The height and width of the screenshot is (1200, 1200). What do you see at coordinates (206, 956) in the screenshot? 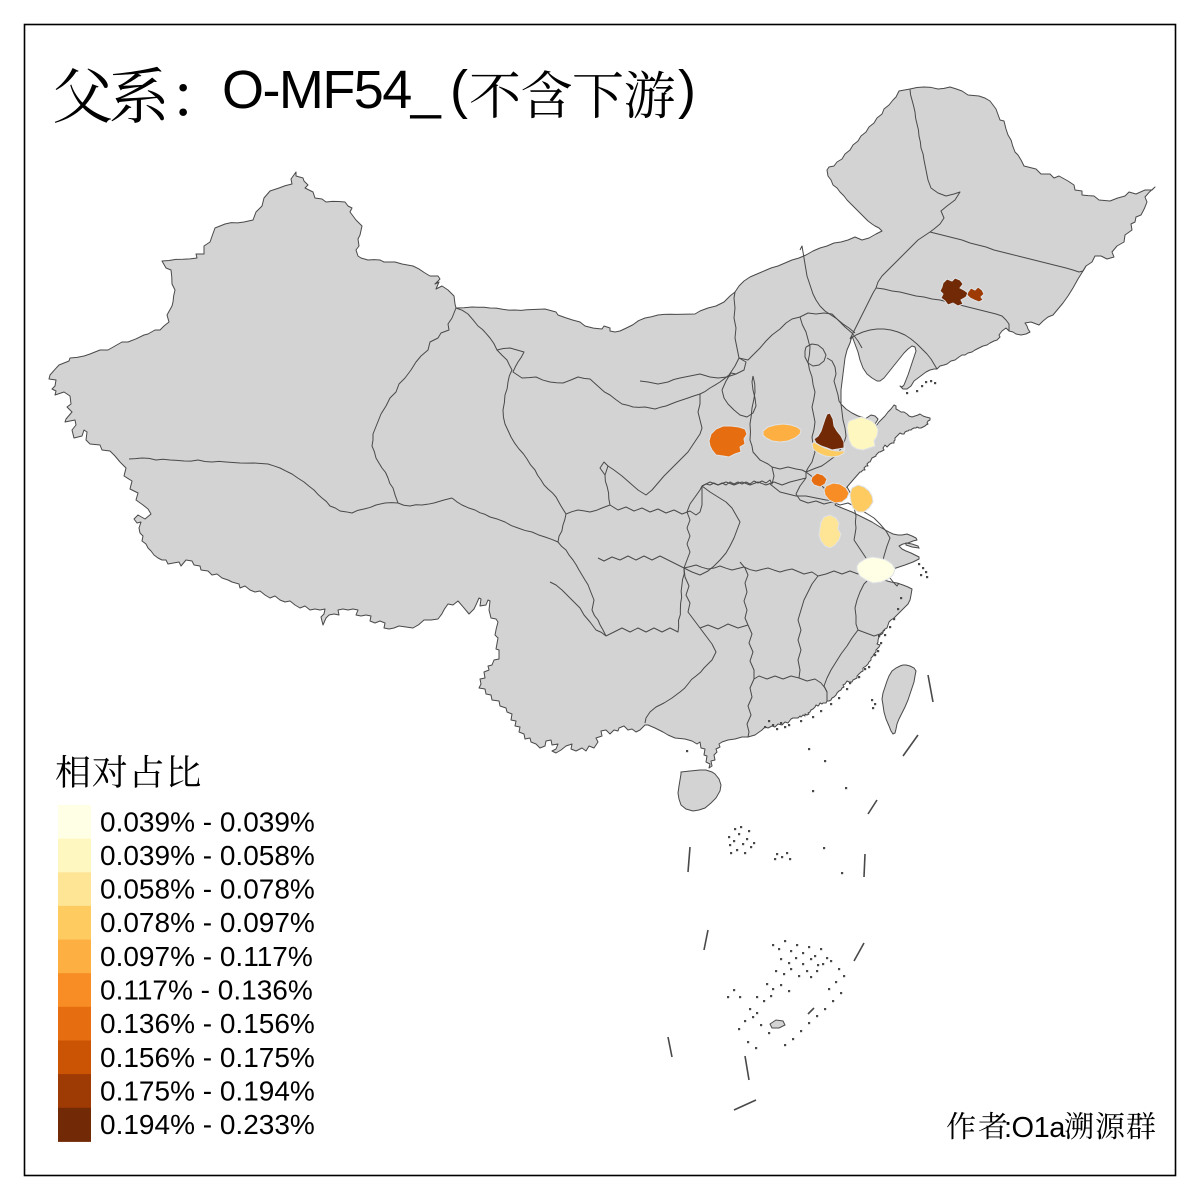
I see `svg-text: 0.097% - 0.117%` at bounding box center [206, 956].